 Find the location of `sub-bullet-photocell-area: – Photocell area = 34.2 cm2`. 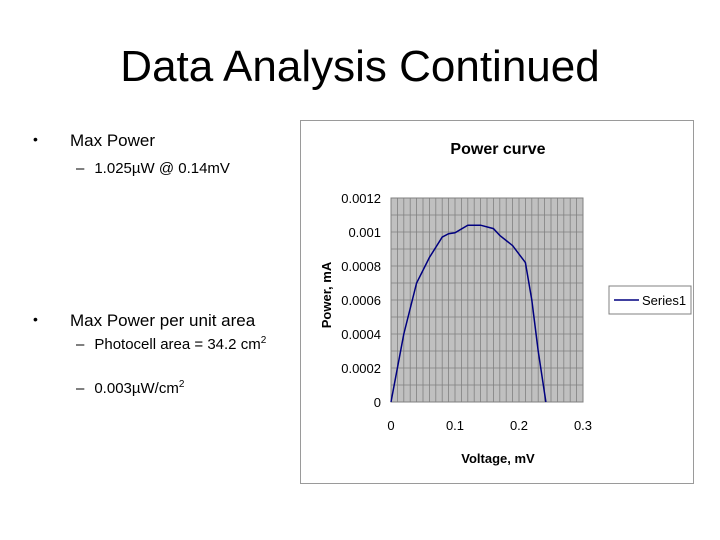

sub-bullet-photocell-area: – Photocell area = 34.2 cm2 is located at coordinates (171, 344).